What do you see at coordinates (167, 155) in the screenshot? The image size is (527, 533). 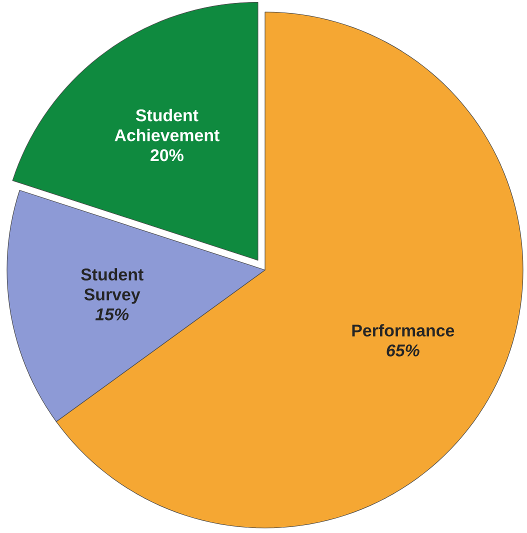 I see `data-label: 20%` at bounding box center [167, 155].